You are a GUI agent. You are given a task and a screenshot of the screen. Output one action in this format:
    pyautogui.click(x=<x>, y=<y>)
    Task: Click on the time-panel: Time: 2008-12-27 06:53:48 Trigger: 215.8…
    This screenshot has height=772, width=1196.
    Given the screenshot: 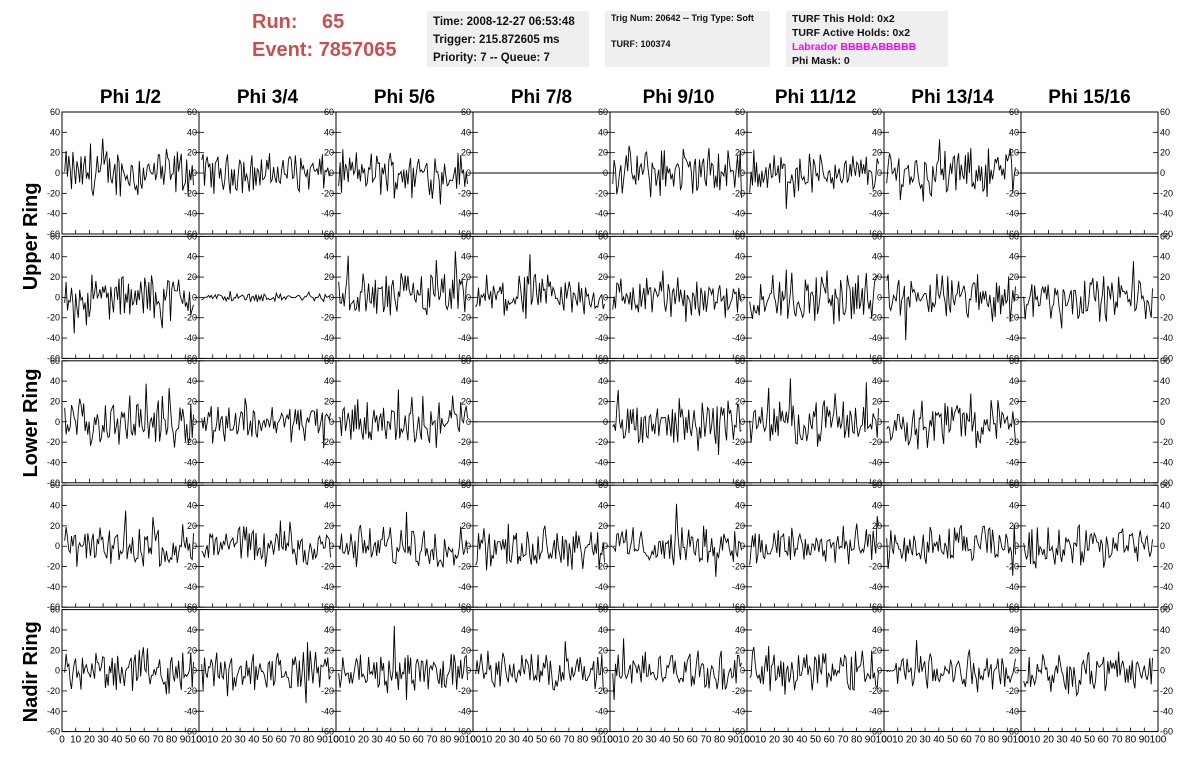 What is the action you would take?
    pyautogui.click(x=508, y=39)
    